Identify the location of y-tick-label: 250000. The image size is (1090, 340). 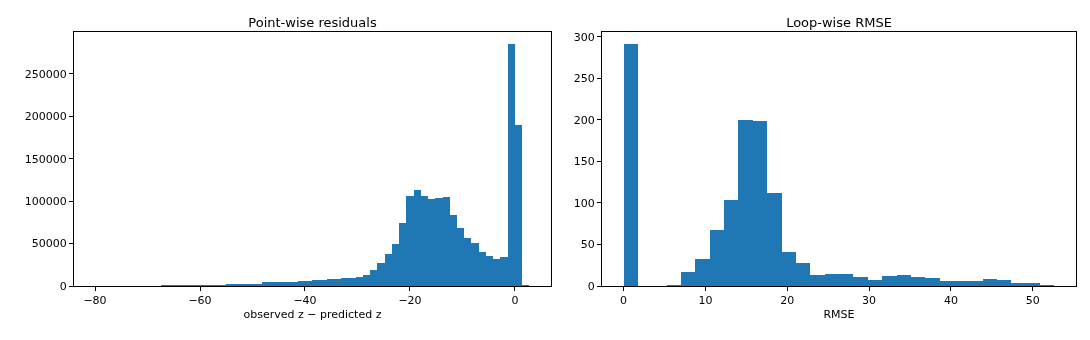
(45, 74).